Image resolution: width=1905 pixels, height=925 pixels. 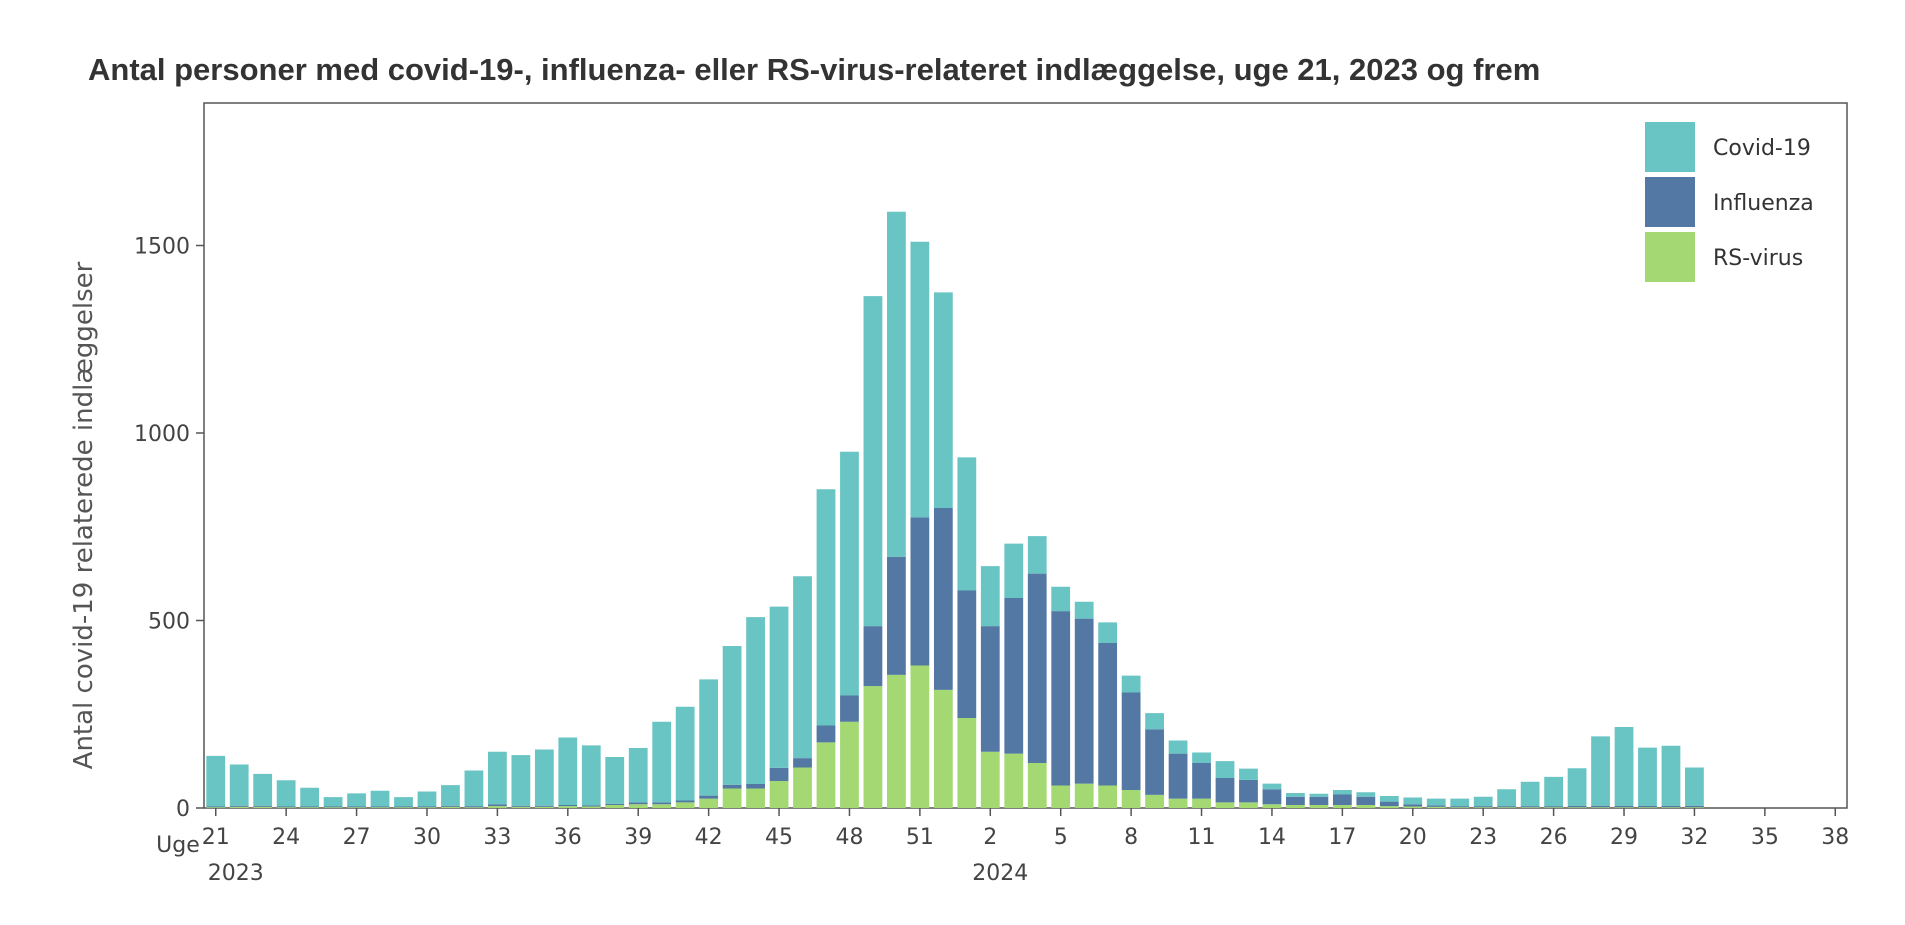 What do you see at coordinates (497, 837) in the screenshot?
I see `x-tick-label-4: 33` at bounding box center [497, 837].